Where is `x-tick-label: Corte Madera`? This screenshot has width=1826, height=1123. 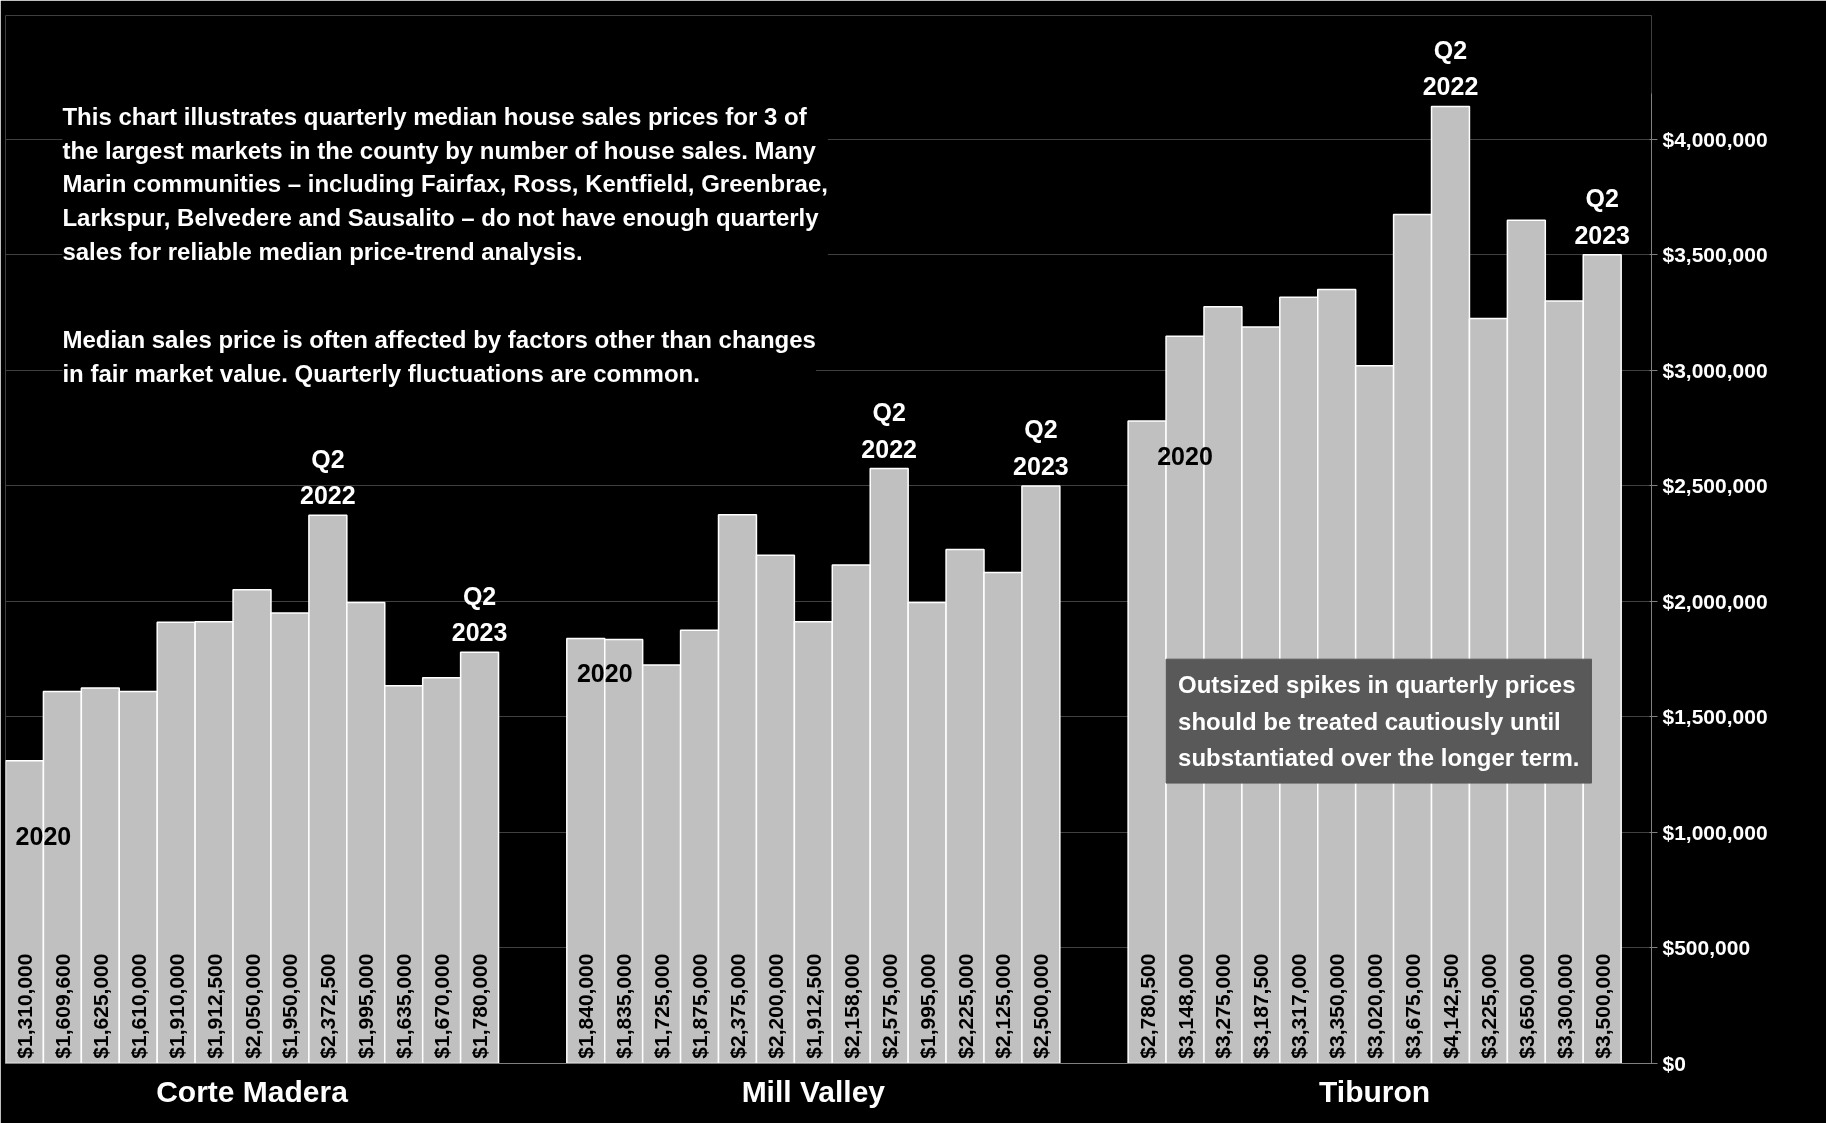
x-tick-label: Corte Madera is located at coordinates (252, 1091).